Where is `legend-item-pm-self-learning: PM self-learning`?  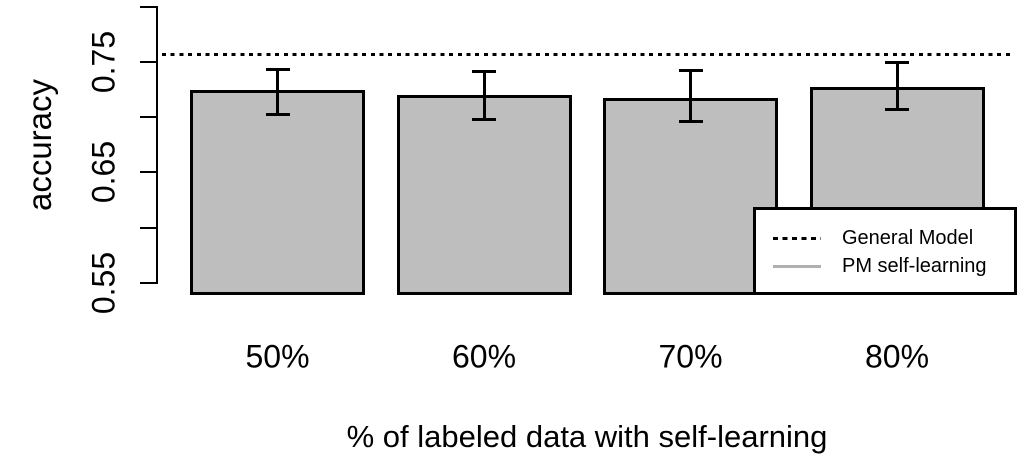 legend-item-pm-self-learning: PM self-learning is located at coordinates (885, 266).